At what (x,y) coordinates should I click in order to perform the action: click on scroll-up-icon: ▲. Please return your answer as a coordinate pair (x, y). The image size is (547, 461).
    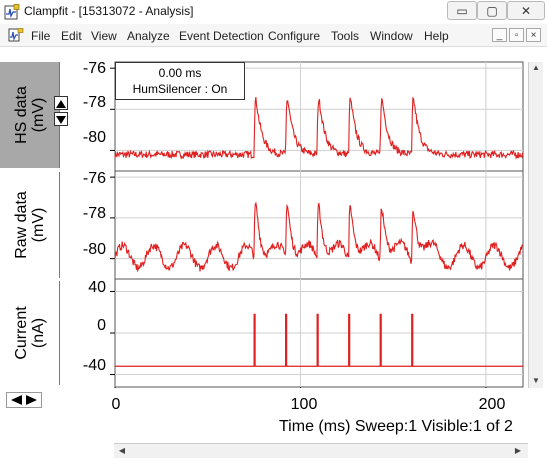
    Looking at the image, I should click on (536, 67).